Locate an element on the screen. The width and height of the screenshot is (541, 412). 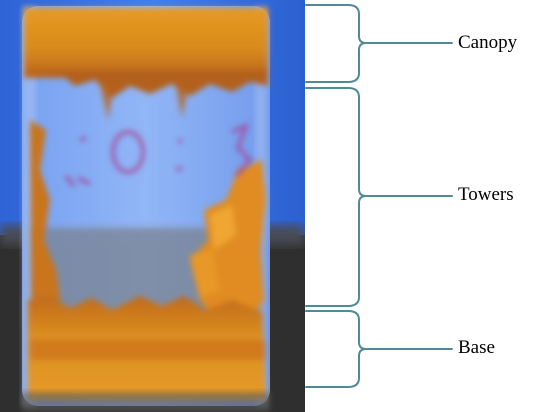
canopy-layer is located at coordinates (146, 64).